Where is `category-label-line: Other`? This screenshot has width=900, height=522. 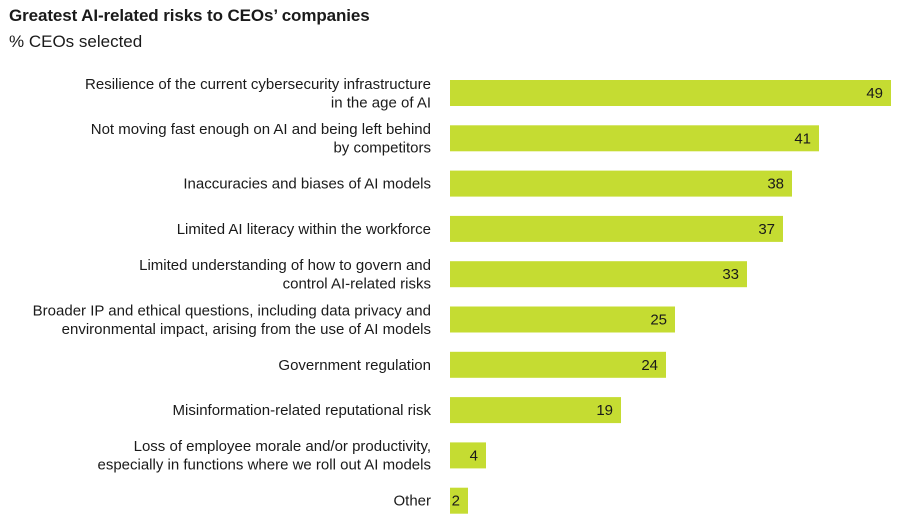
category-label-line: Other is located at coordinates (412, 501).